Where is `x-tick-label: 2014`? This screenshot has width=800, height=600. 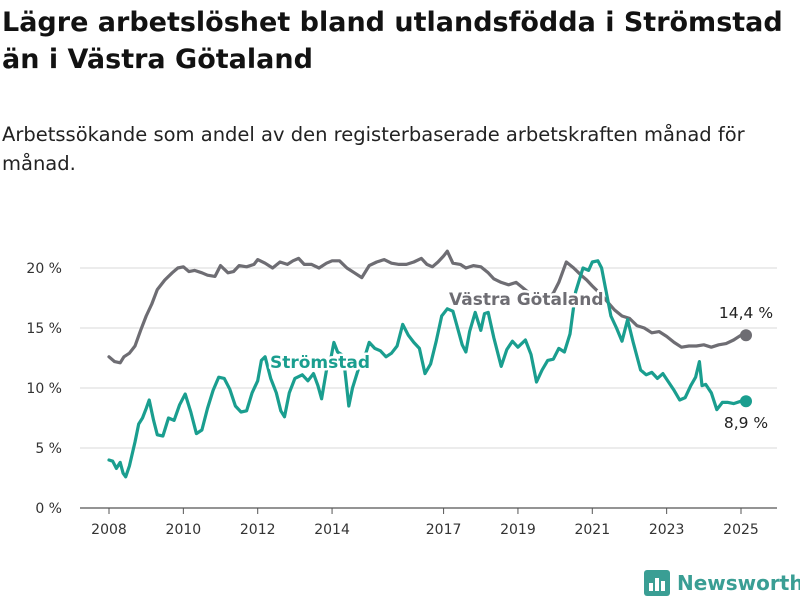
x-tick-label: 2014 is located at coordinates (332, 530).